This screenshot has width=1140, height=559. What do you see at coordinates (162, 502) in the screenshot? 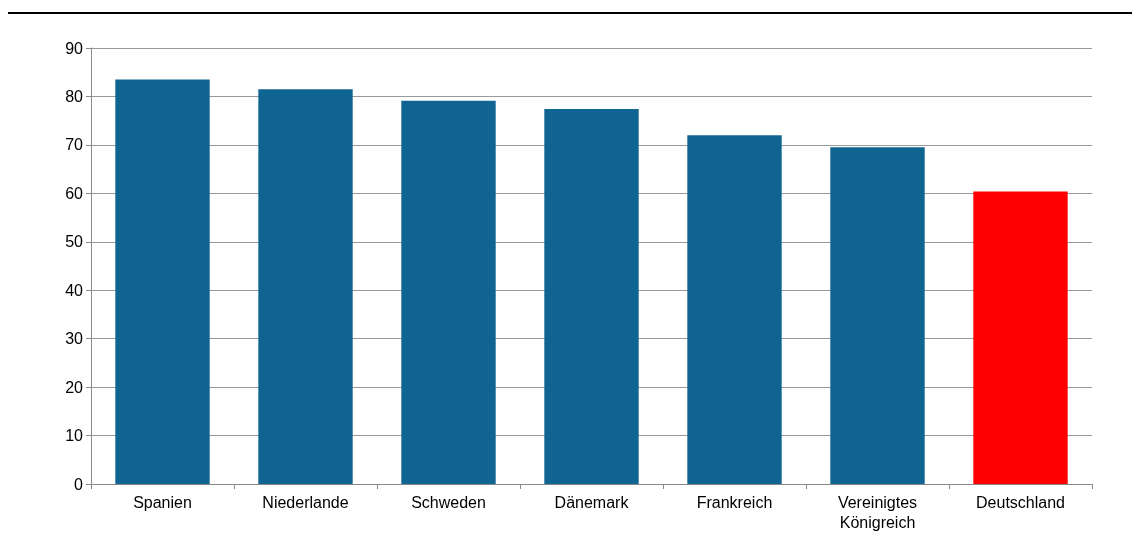
I see `x-tick-label: Spanien` at bounding box center [162, 502].